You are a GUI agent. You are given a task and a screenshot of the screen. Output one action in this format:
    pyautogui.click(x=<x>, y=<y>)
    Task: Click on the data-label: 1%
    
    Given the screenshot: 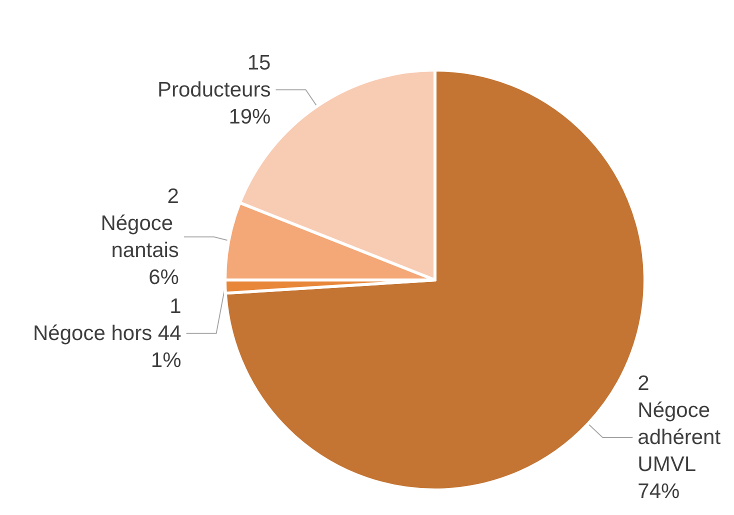 What is the action you would take?
    pyautogui.click(x=166, y=360)
    